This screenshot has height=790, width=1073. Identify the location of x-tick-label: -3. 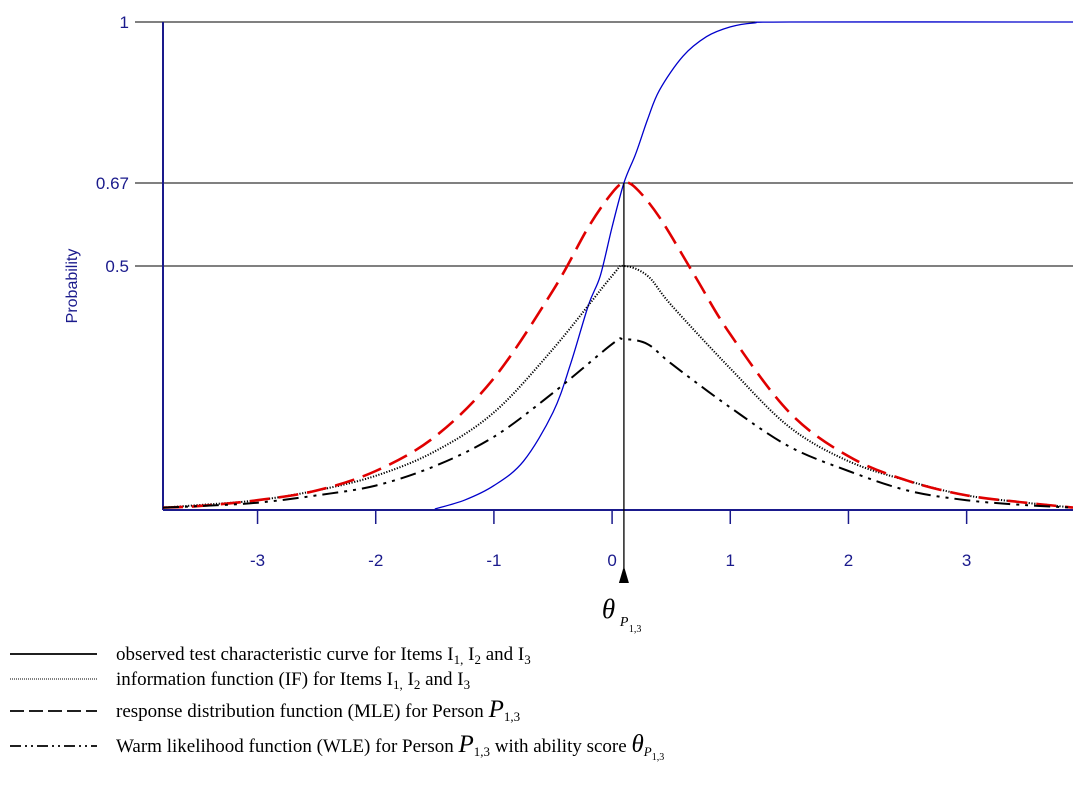
(257, 560).